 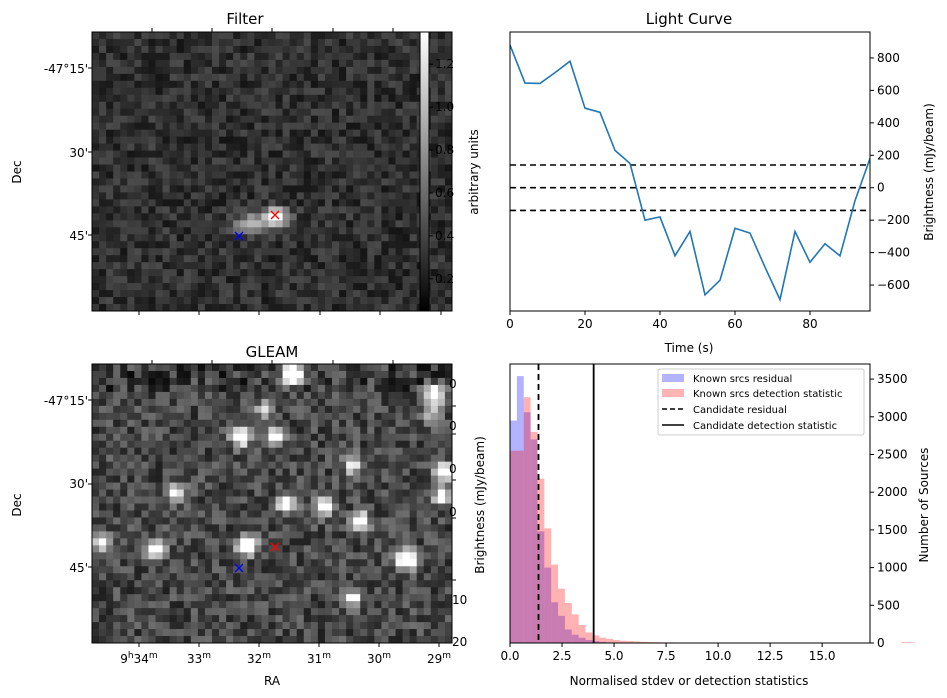 What do you see at coordinates (659, 324) in the screenshot?
I see `light-curve-xtick-label: 40` at bounding box center [659, 324].